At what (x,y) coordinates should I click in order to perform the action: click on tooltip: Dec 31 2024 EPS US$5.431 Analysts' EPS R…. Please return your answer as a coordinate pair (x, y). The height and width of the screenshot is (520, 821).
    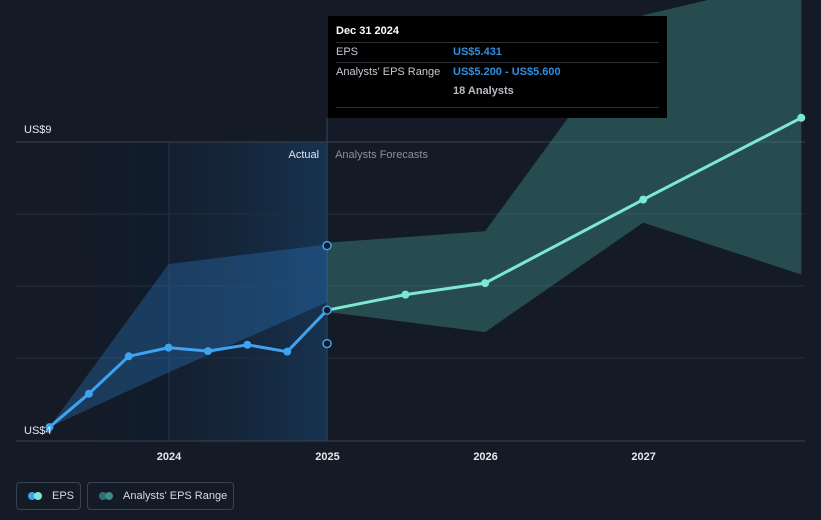
    Looking at the image, I should click on (497, 67).